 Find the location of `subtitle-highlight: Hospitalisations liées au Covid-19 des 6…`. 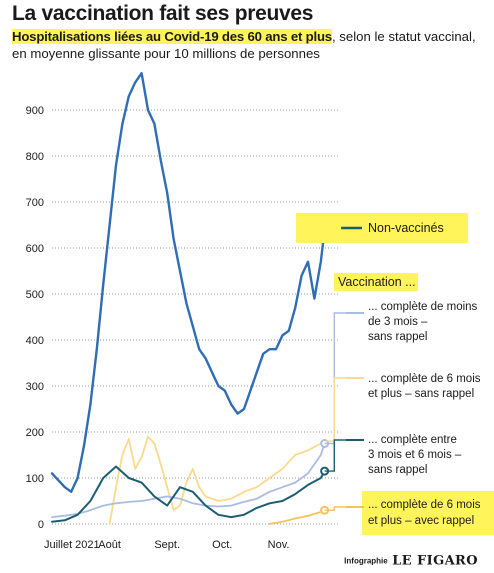

subtitle-highlight: Hospitalisations liées au Covid-19 des 6… is located at coordinates (172, 36).